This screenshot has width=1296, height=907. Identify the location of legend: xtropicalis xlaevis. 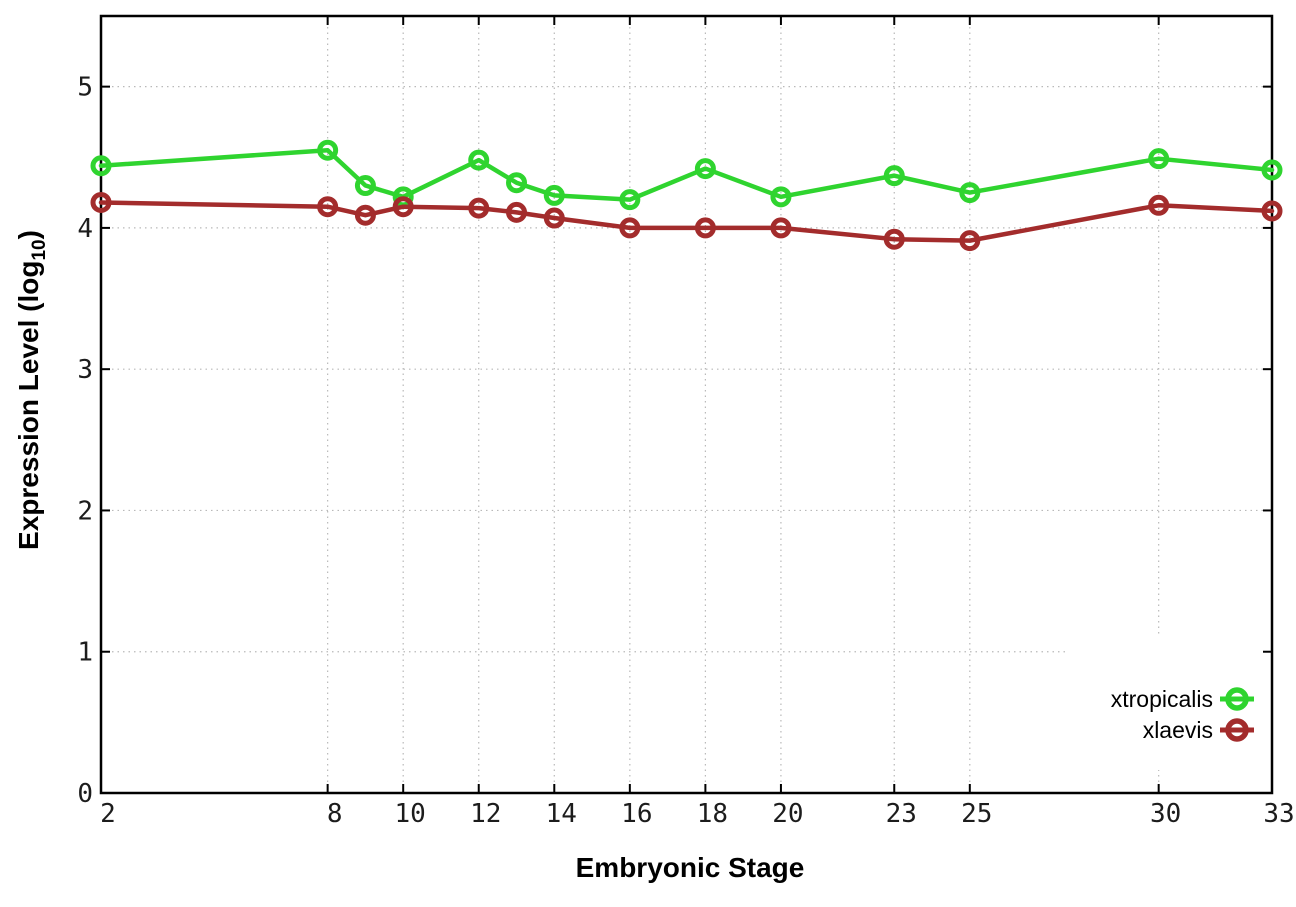
(1182, 714).